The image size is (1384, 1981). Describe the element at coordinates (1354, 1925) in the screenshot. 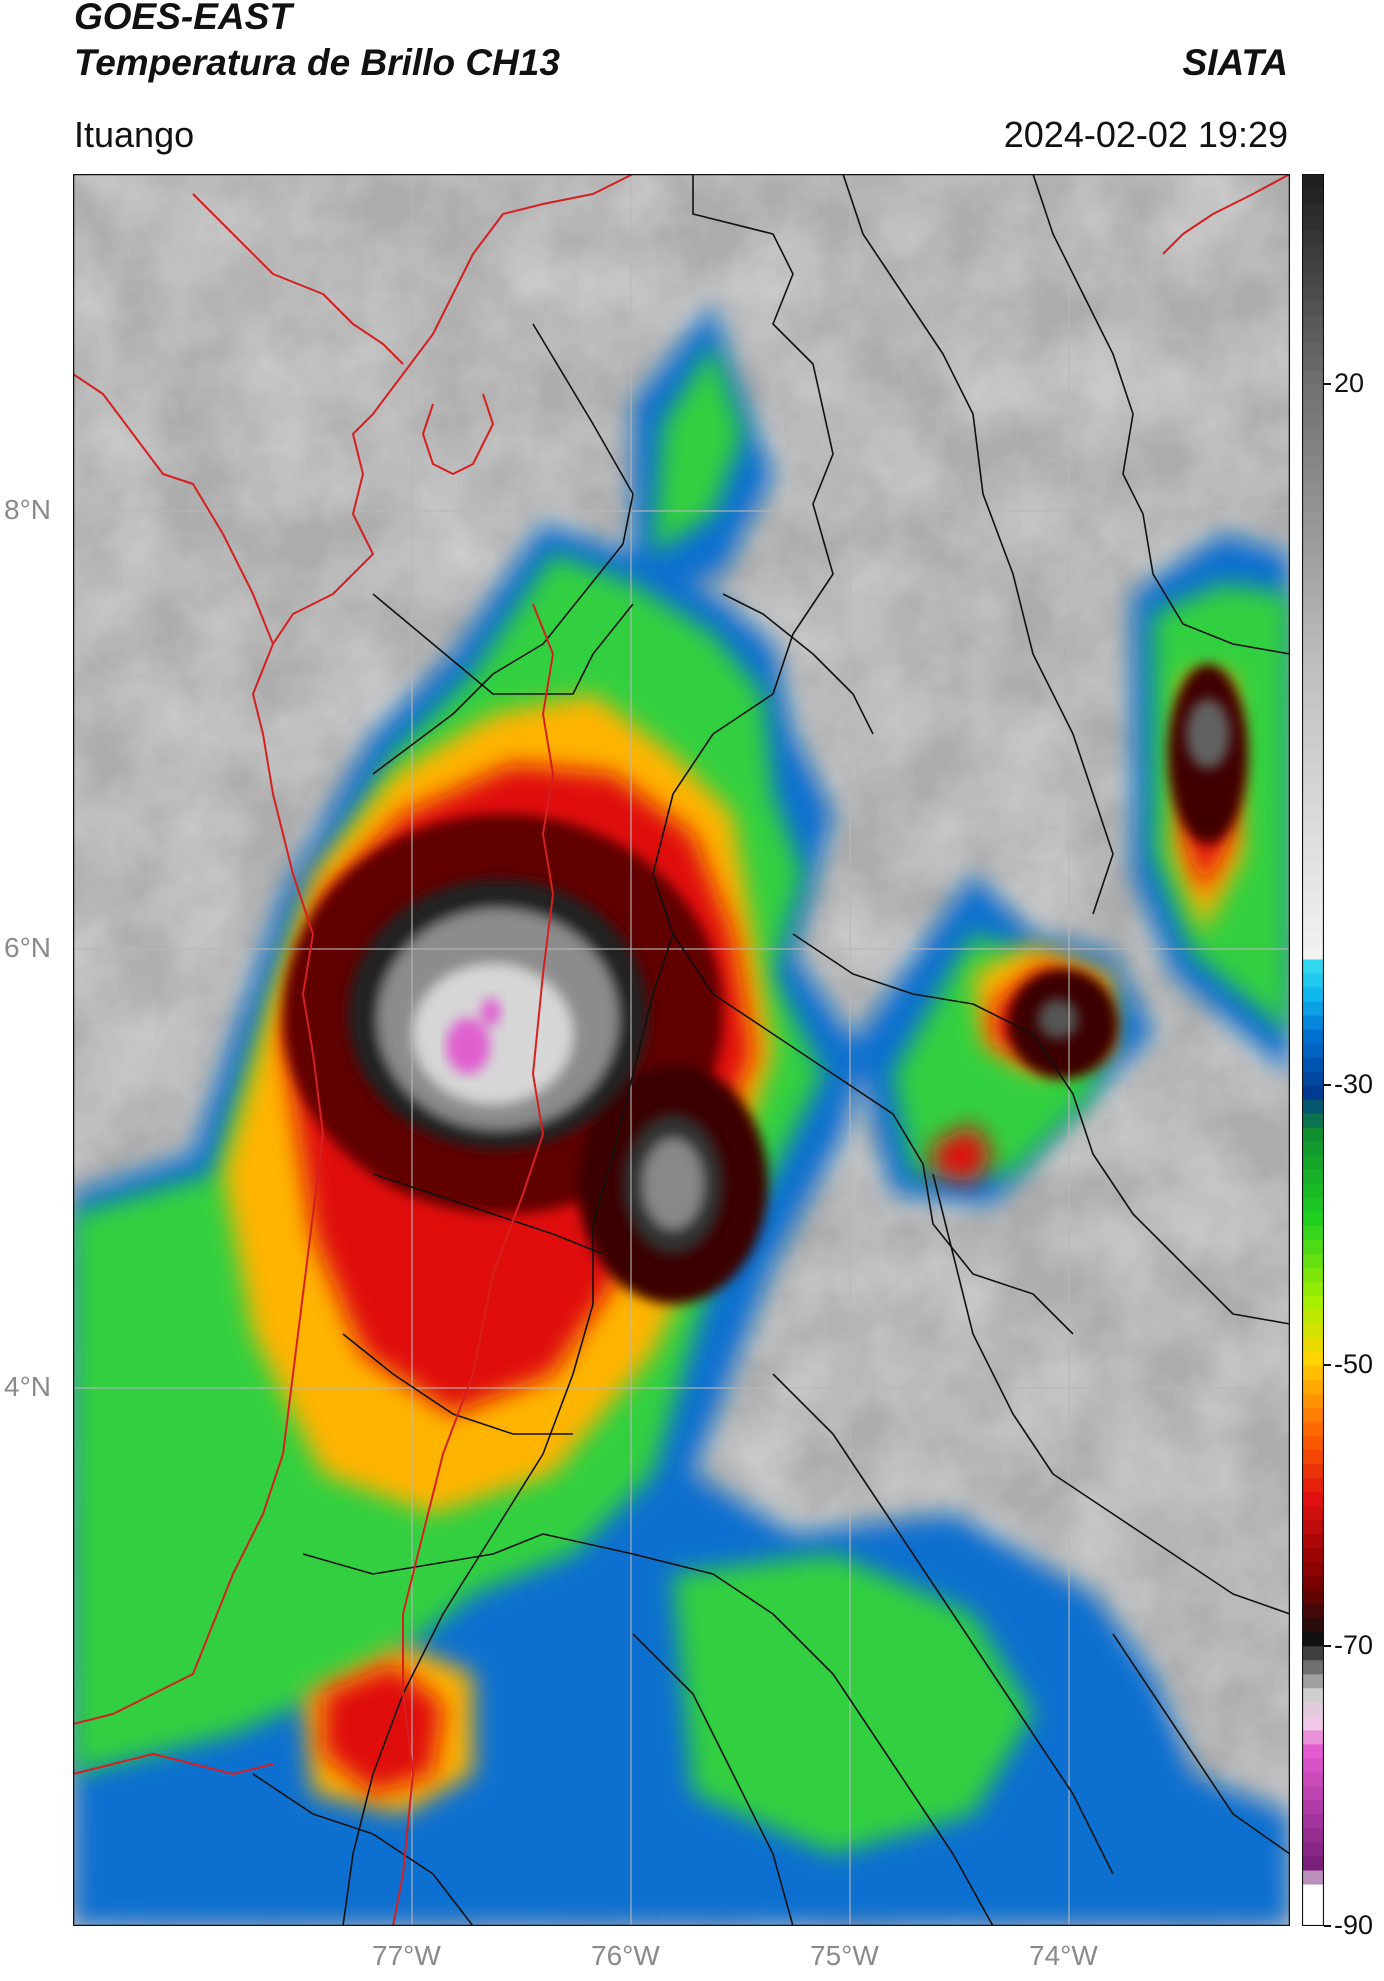

I see `colorbar-tick-label: -90` at that location.